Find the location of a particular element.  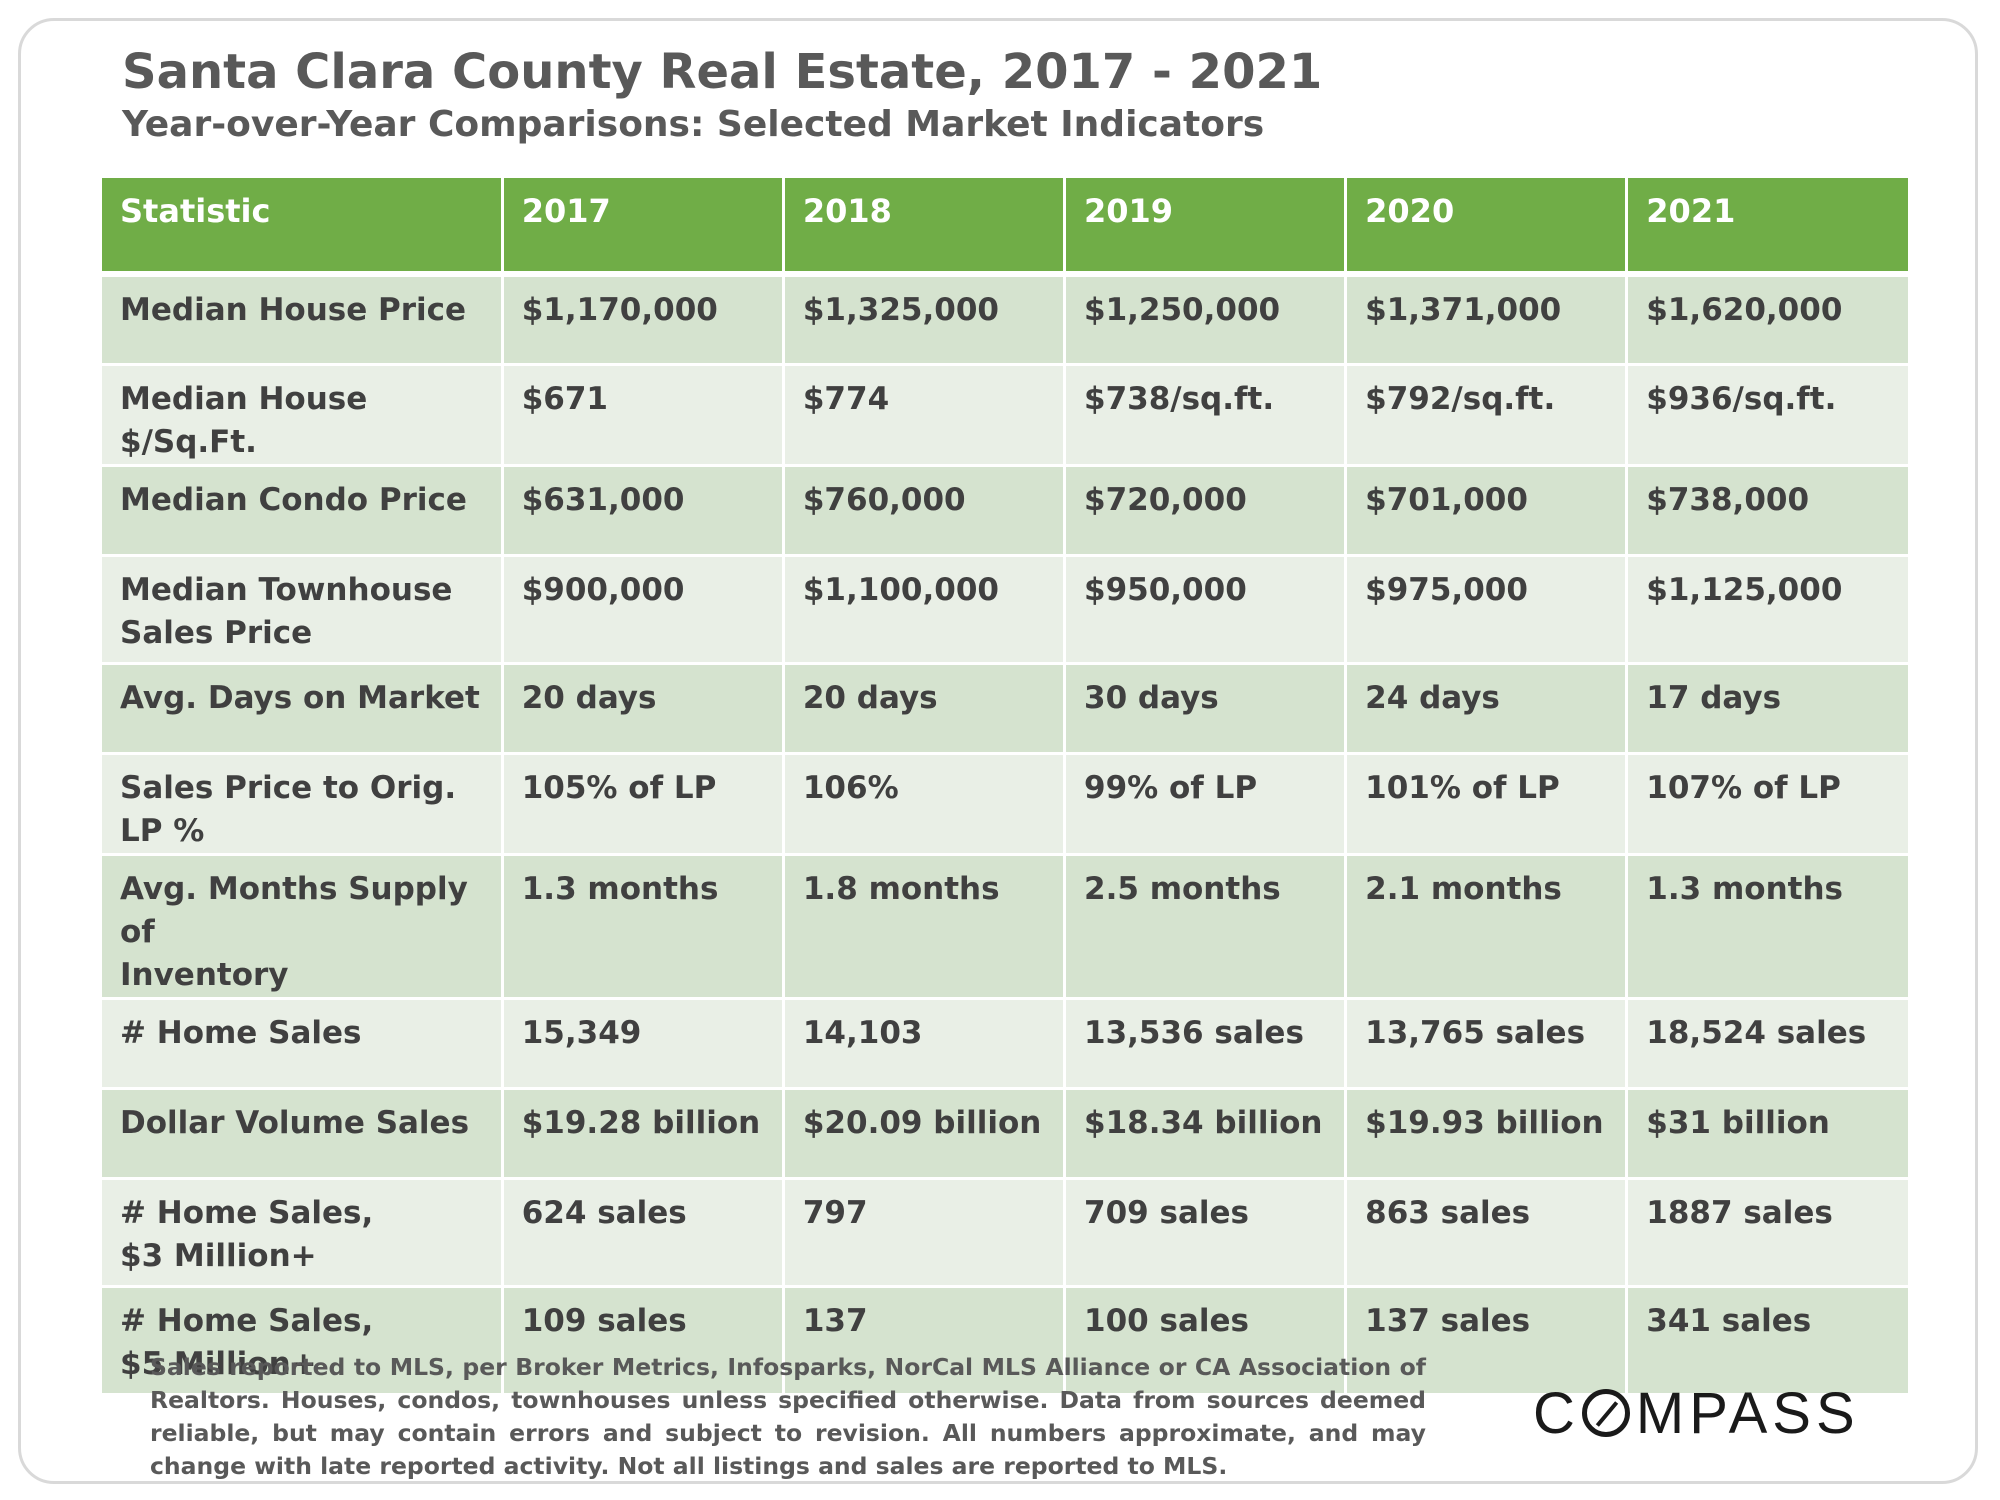

column-header-statistic: Statistic is located at coordinates (303, 227).